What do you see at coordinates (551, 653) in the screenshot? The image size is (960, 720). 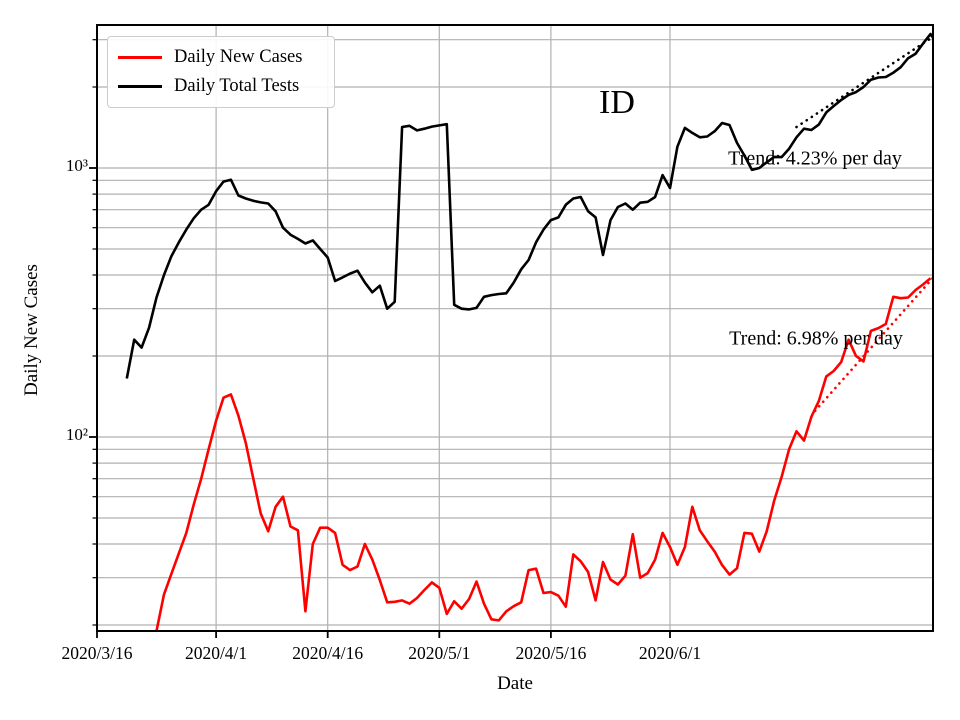 I see `x-tick-label: 2020/5/16` at bounding box center [551, 653].